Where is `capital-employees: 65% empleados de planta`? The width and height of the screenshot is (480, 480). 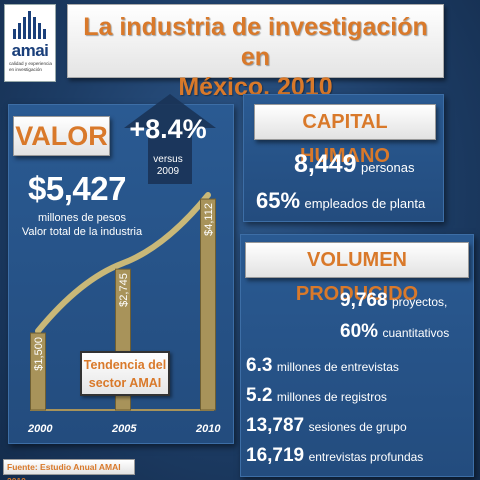
capital-employees: 65% empleados de planta is located at coordinates (340, 201).